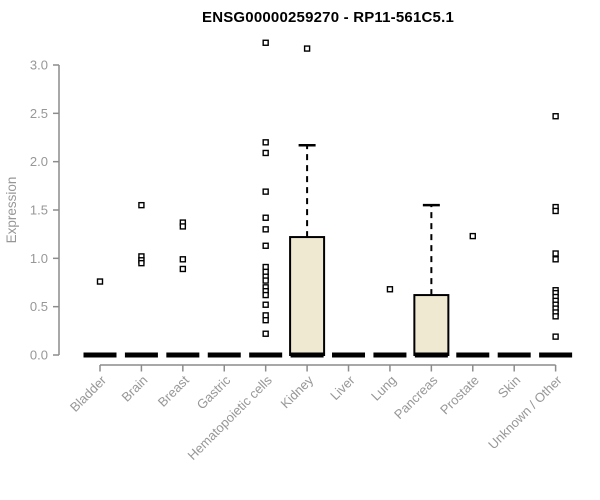  I want to click on y-tick-label: 1.5, so click(39, 209).